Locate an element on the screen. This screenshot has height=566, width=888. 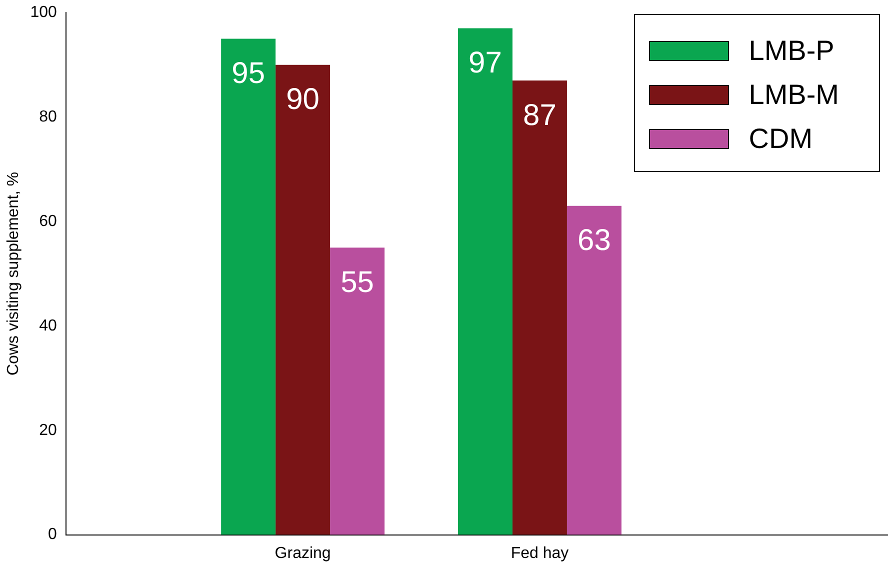
y-tick-label: 40 is located at coordinates (48, 325).